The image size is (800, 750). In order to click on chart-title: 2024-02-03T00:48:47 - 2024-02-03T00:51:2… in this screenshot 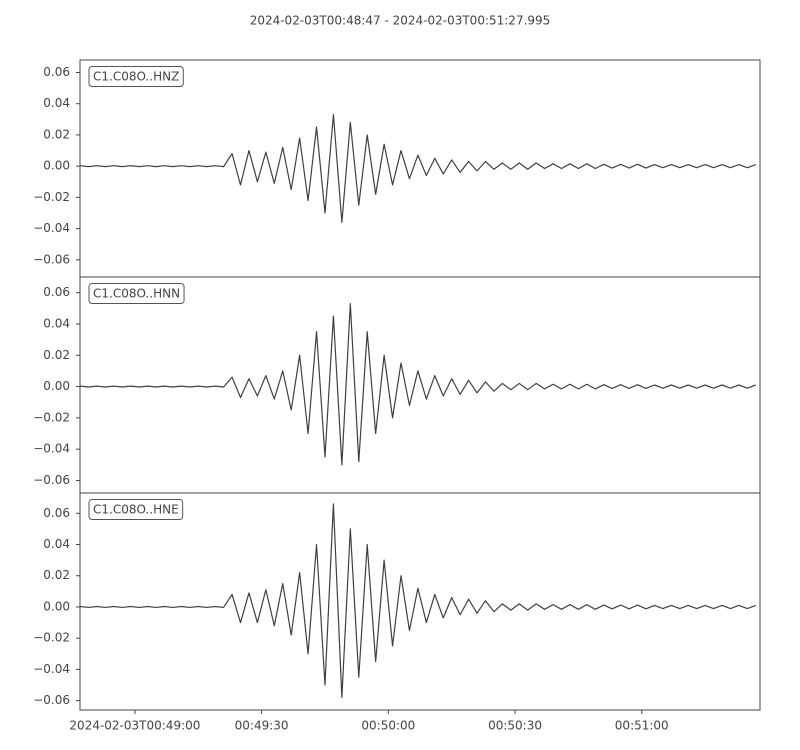, I will do `click(400, 21)`.